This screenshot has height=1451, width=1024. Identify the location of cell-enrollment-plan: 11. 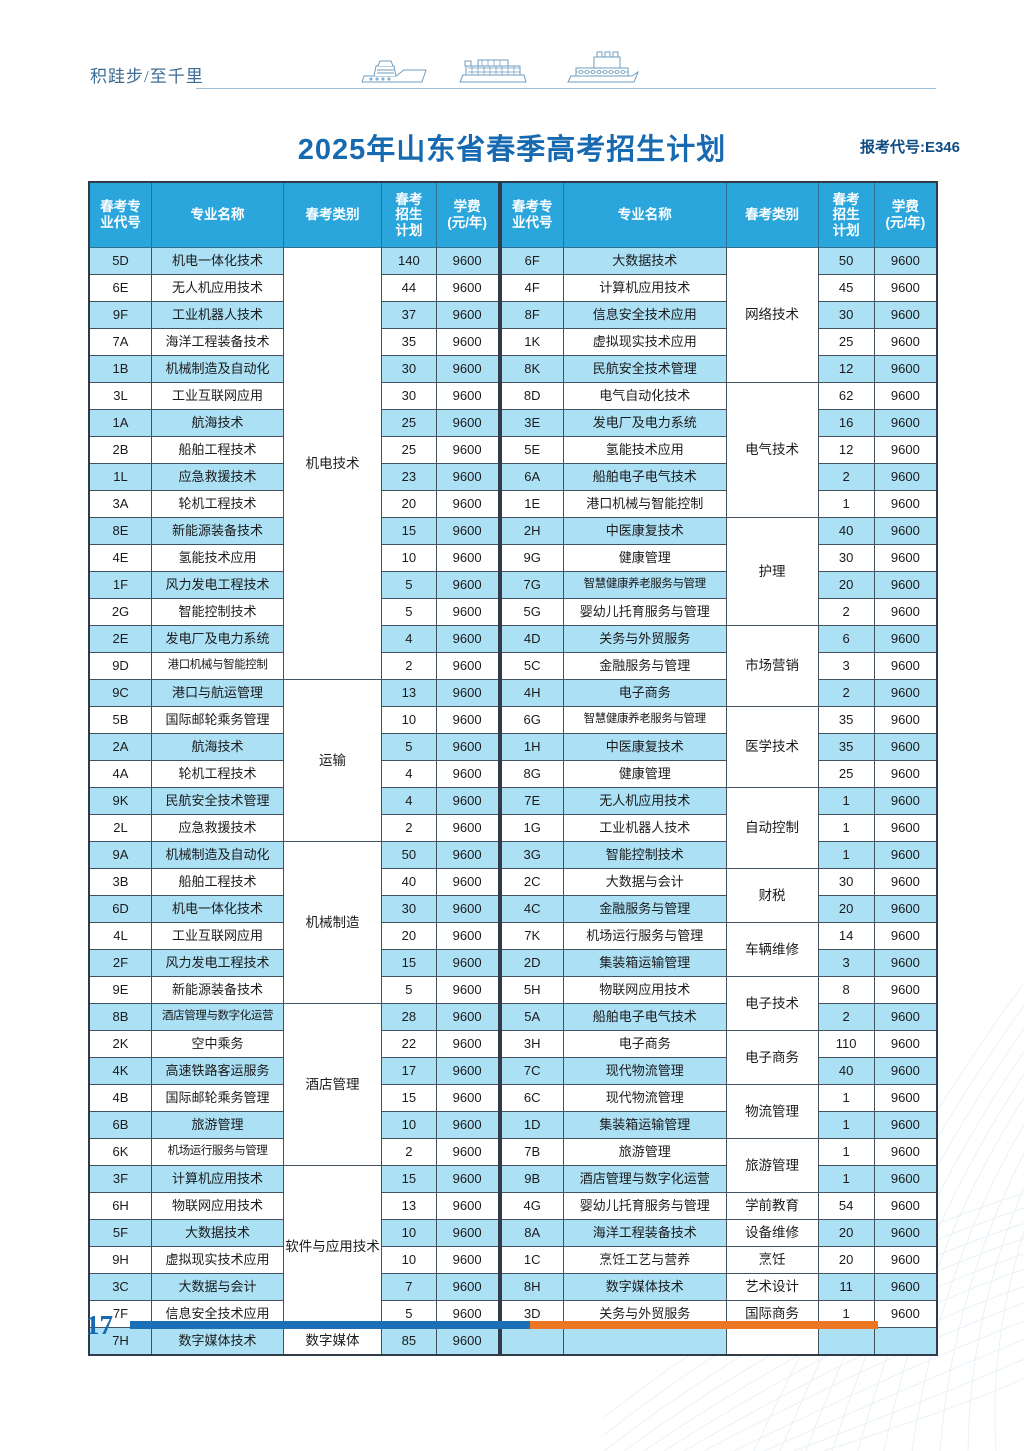
(846, 1287).